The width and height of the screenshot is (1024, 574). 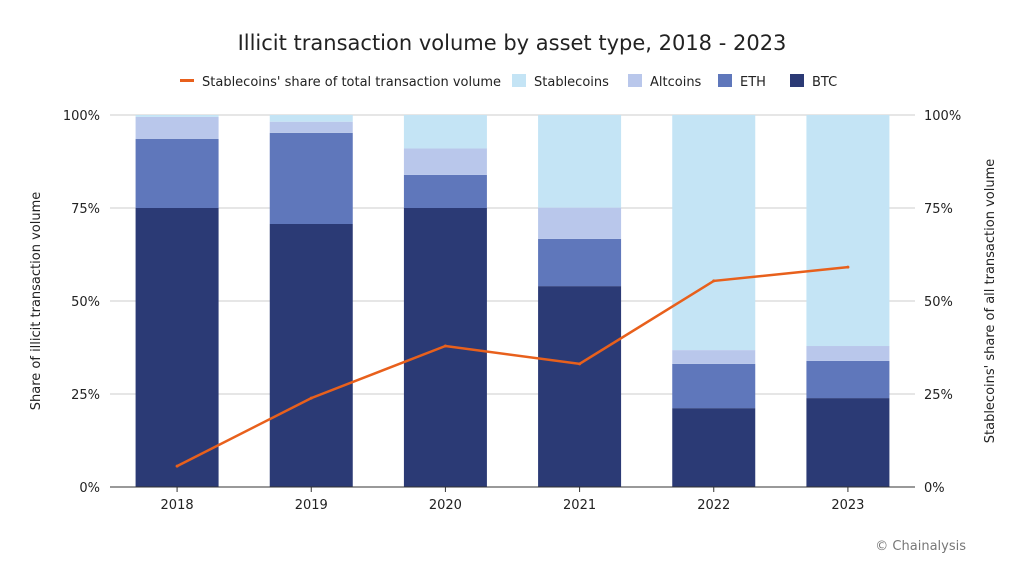 I want to click on y2-tick-label: 0%, so click(x=934, y=488).